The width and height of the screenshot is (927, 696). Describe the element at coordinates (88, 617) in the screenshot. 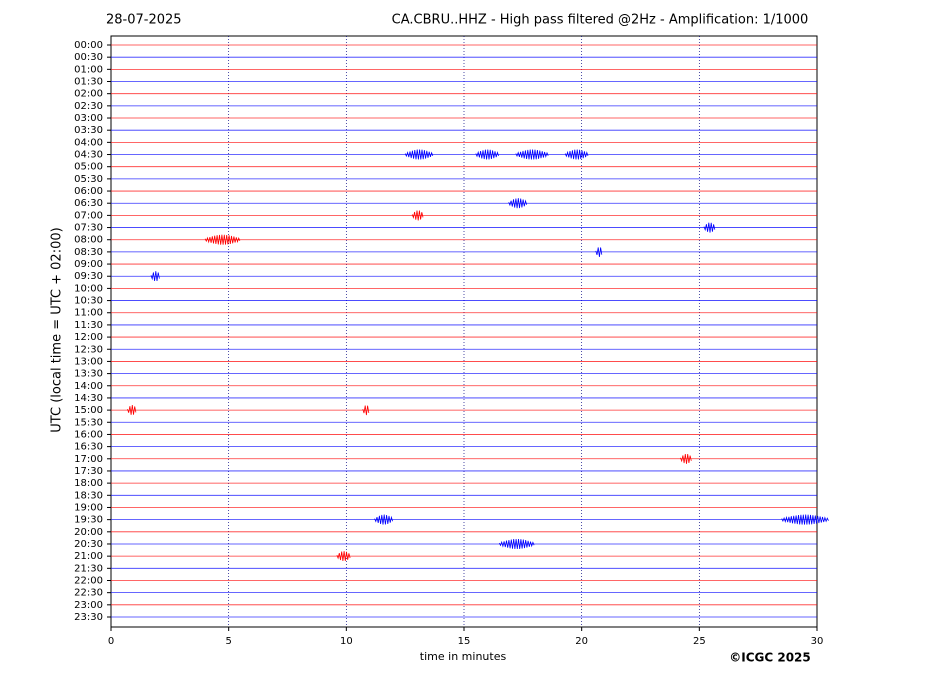

I see `y-tick-label: 23:30` at that location.